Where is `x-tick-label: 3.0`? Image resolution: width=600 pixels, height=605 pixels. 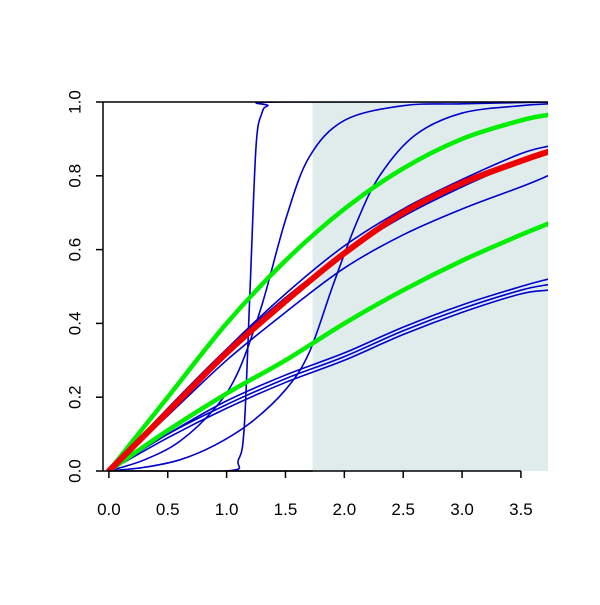 x-tick-label: 3.0 is located at coordinates (462, 509).